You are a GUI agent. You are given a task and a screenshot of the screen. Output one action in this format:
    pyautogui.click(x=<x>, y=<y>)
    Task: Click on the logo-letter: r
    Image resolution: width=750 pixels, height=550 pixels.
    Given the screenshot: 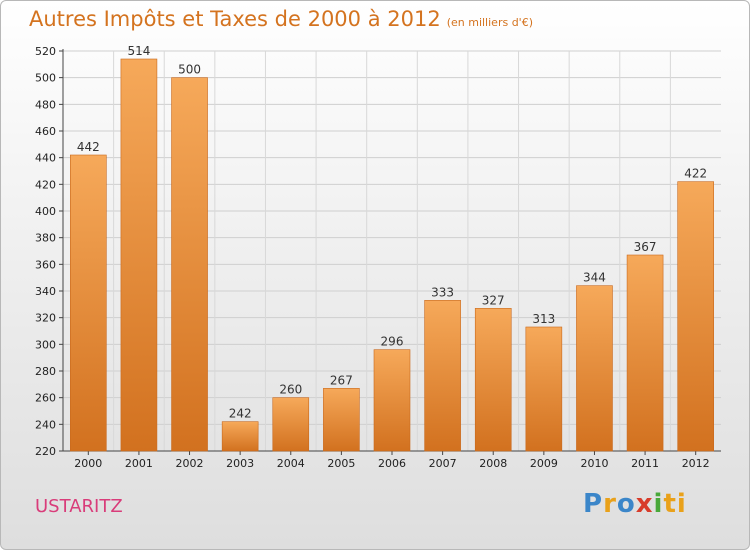 What is the action you would take?
    pyautogui.click(x=610, y=504)
    